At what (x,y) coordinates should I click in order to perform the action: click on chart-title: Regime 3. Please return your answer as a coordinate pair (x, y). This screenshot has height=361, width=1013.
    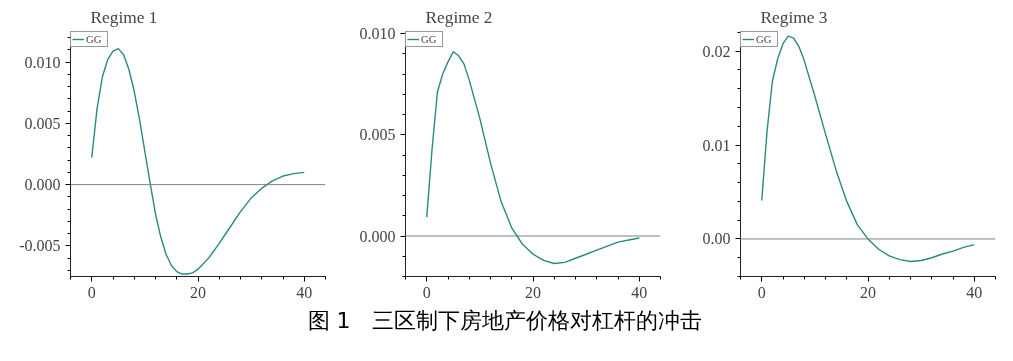
    Looking at the image, I should click on (794, 17).